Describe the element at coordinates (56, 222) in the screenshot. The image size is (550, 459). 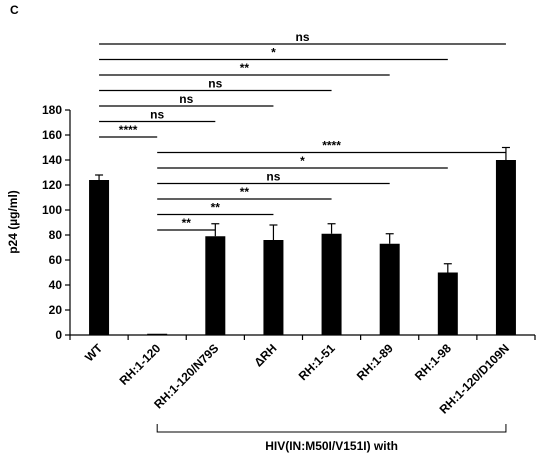
I see `y-ticks: 0 20 40 60 80 100 120 140 160 180` at that location.